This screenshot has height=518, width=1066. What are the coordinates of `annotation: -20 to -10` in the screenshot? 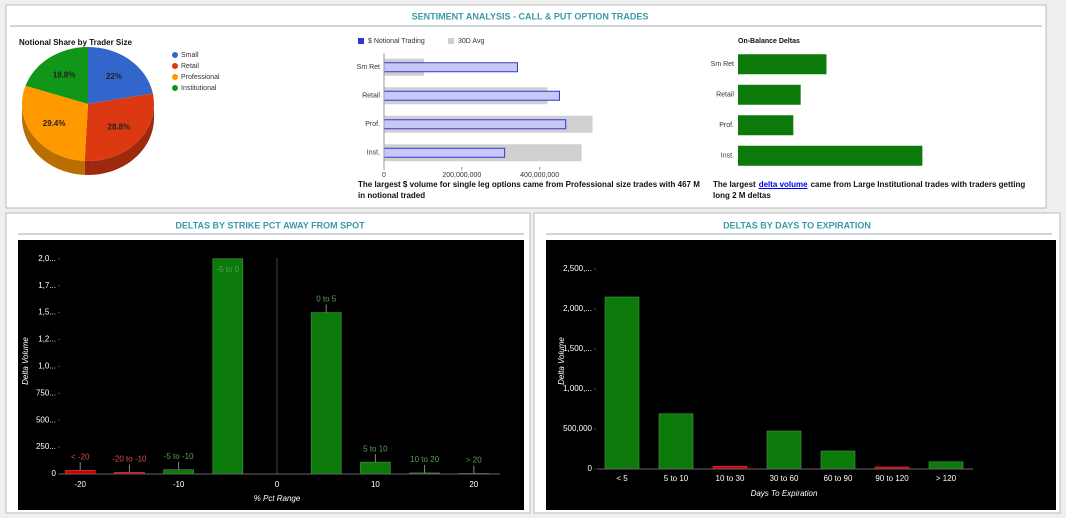 It's located at (129, 458).